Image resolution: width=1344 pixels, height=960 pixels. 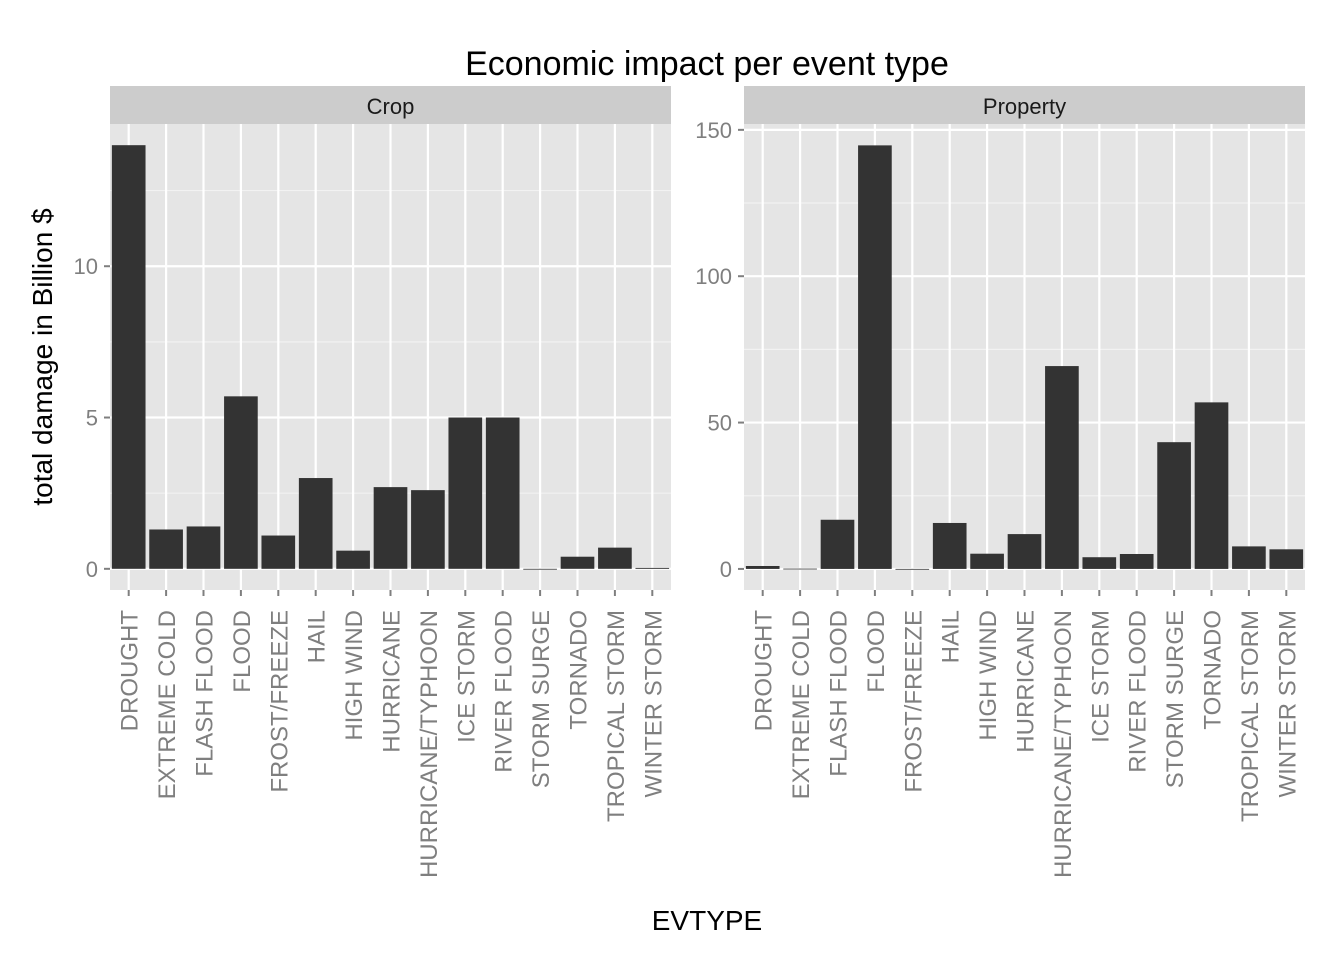 What do you see at coordinates (707, 920) in the screenshot?
I see `x-axis-title: EVTYPE` at bounding box center [707, 920].